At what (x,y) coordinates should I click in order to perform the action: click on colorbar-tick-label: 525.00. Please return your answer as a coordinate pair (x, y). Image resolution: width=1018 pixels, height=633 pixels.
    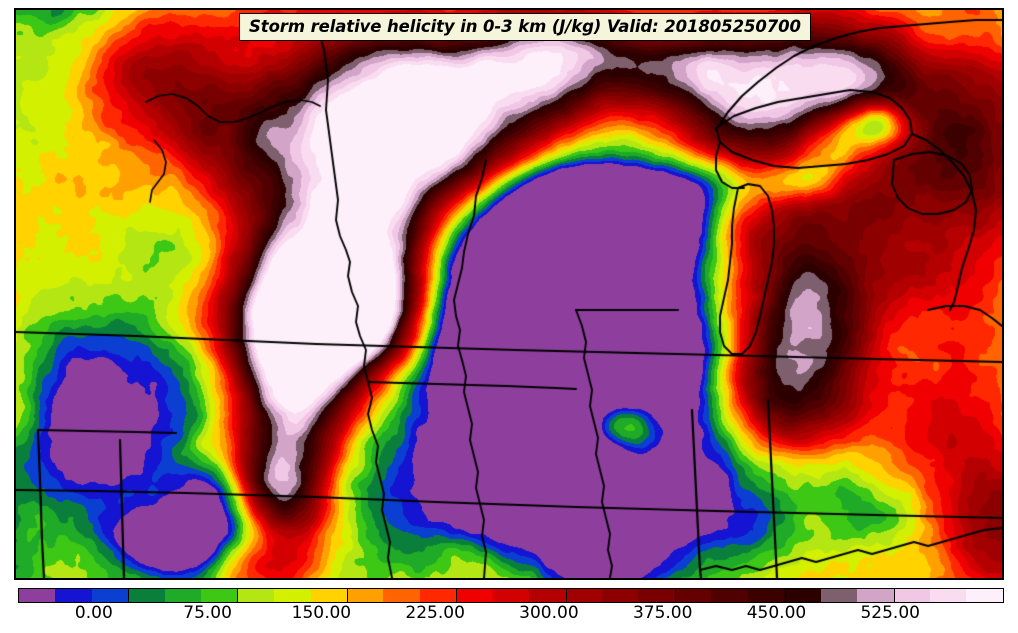
    Looking at the image, I should click on (890, 613).